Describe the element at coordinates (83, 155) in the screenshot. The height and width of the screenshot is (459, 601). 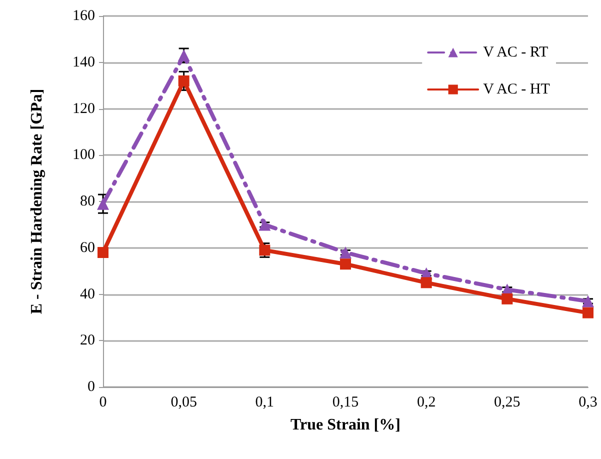
I see `y-tick-label: 100` at that location.